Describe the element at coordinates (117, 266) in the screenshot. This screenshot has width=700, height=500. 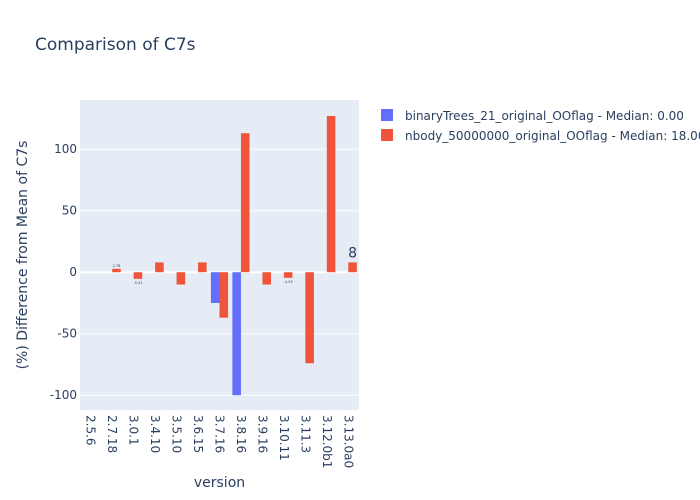
I see `data-label: 2.78` at that location.